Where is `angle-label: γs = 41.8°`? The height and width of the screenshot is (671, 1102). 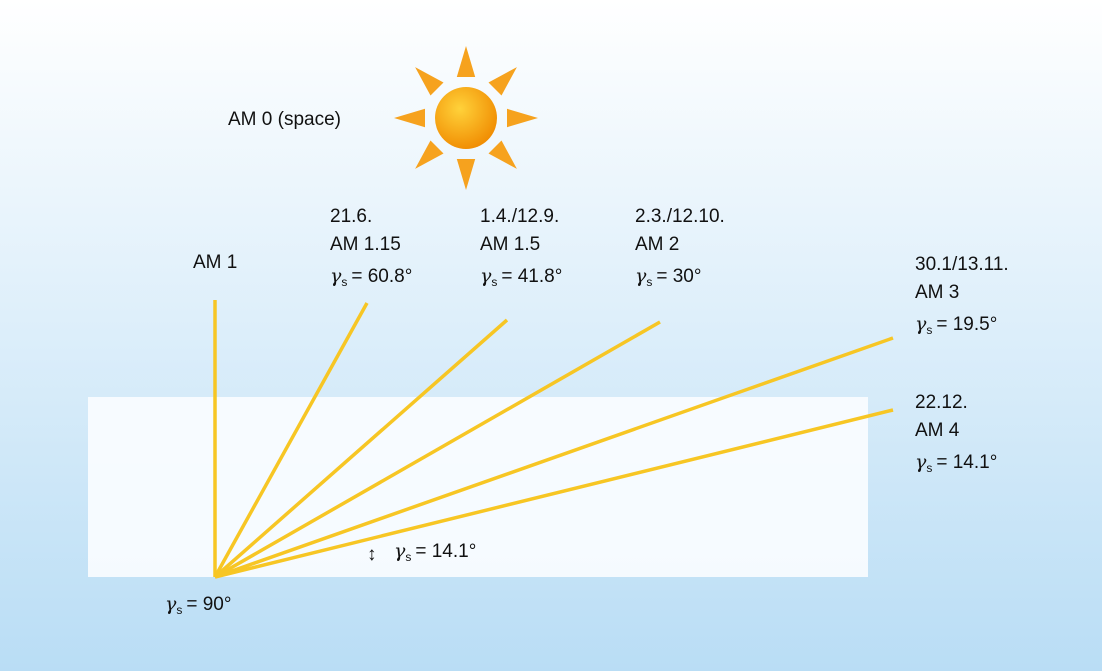 angle-label: γs = 41.8° is located at coordinates (521, 277).